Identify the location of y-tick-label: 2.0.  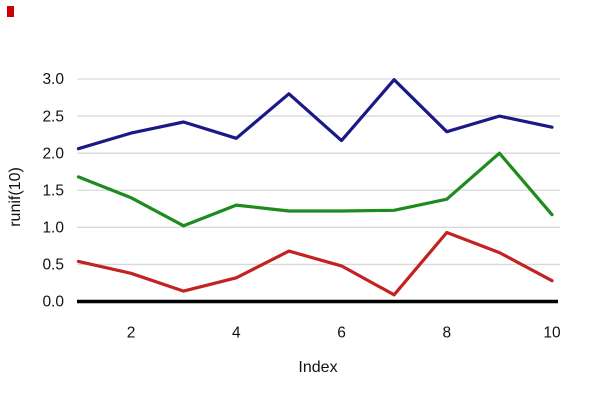
(53, 153).